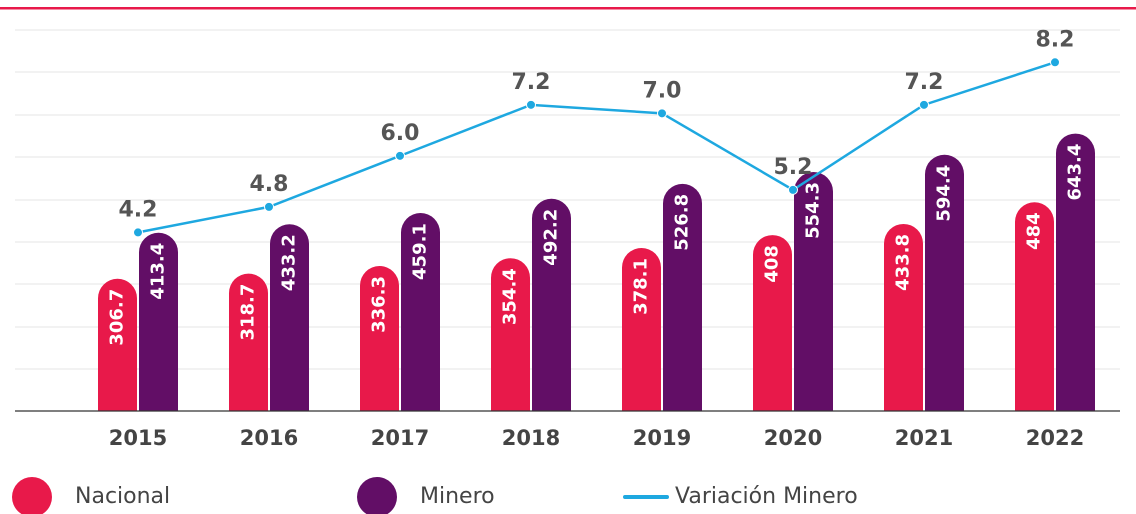  Describe the element at coordinates (138, 438) in the screenshot. I see `x-tick-label: 2015` at that location.